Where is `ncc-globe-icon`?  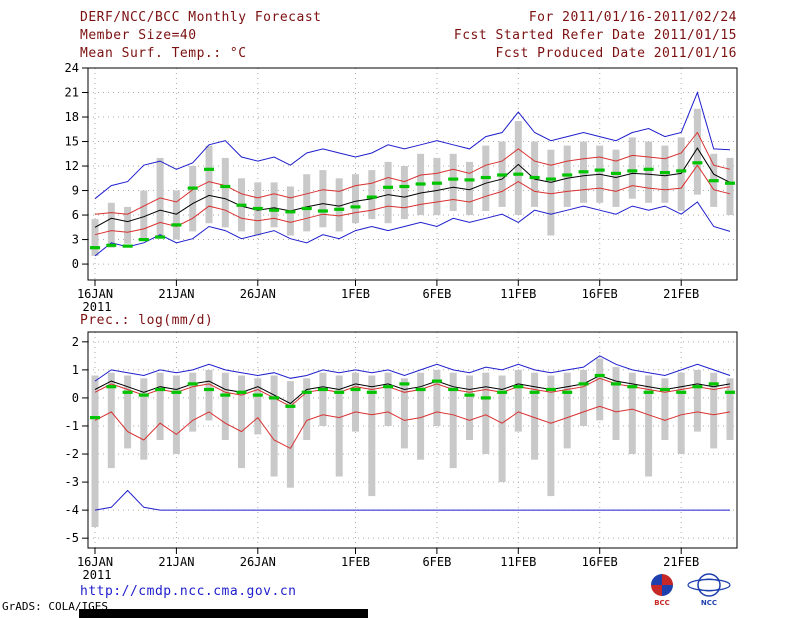
ncc-globe-icon is located at coordinates (709, 585).